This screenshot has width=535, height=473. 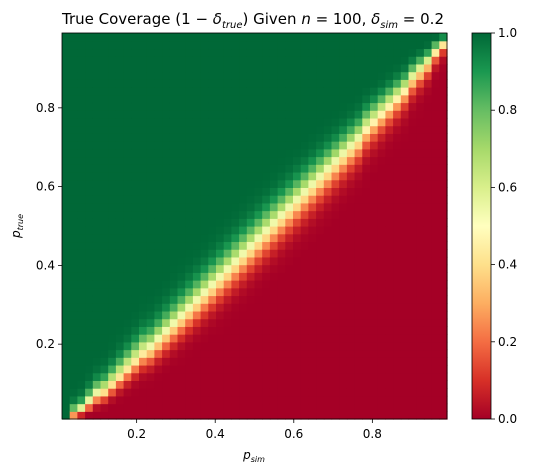 I want to click on y-tick-label: 0.6, so click(x=45, y=187).